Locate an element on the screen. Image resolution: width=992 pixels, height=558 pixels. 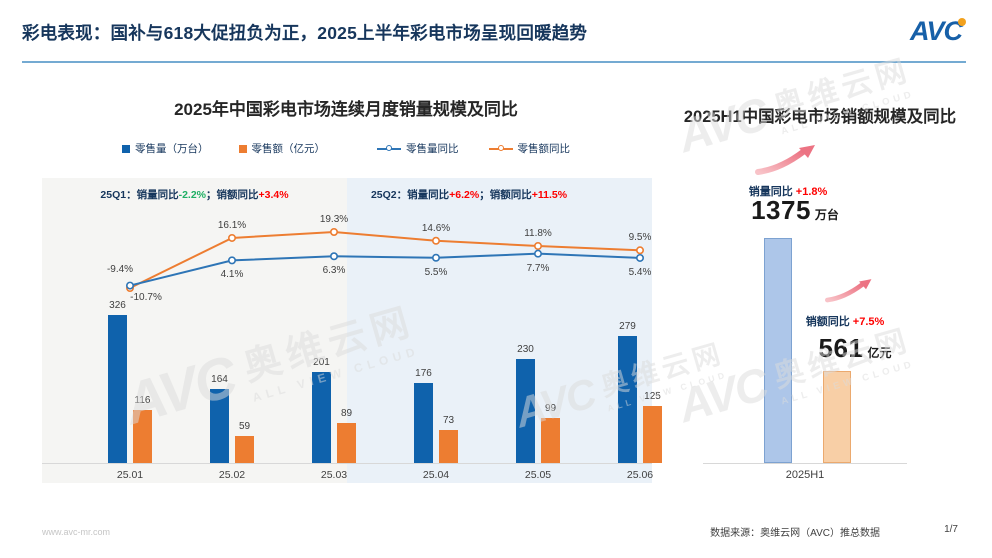
yoy-point-label: 7.7% is located at coordinates (538, 268).